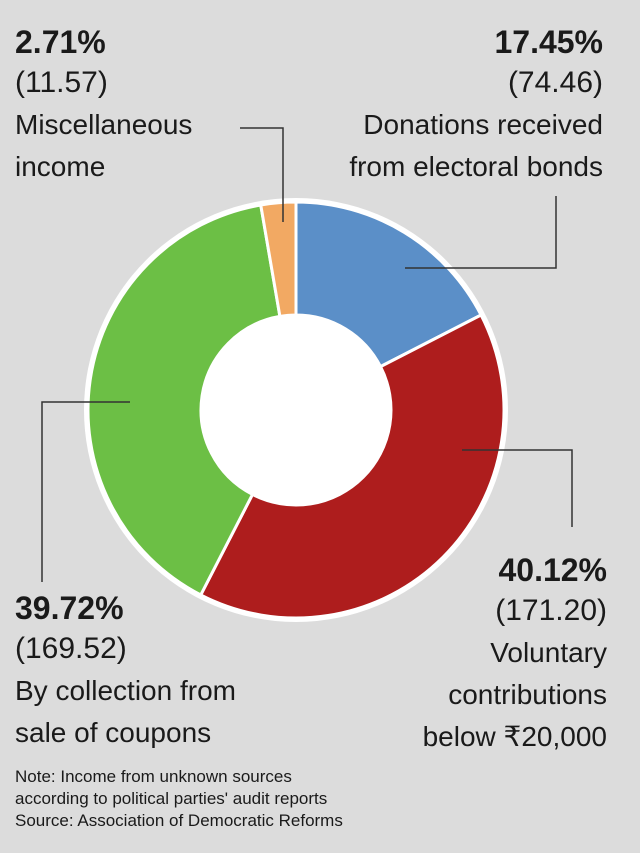 The width and height of the screenshot is (640, 853). I want to click on amount-label: (169.52), so click(71, 648).